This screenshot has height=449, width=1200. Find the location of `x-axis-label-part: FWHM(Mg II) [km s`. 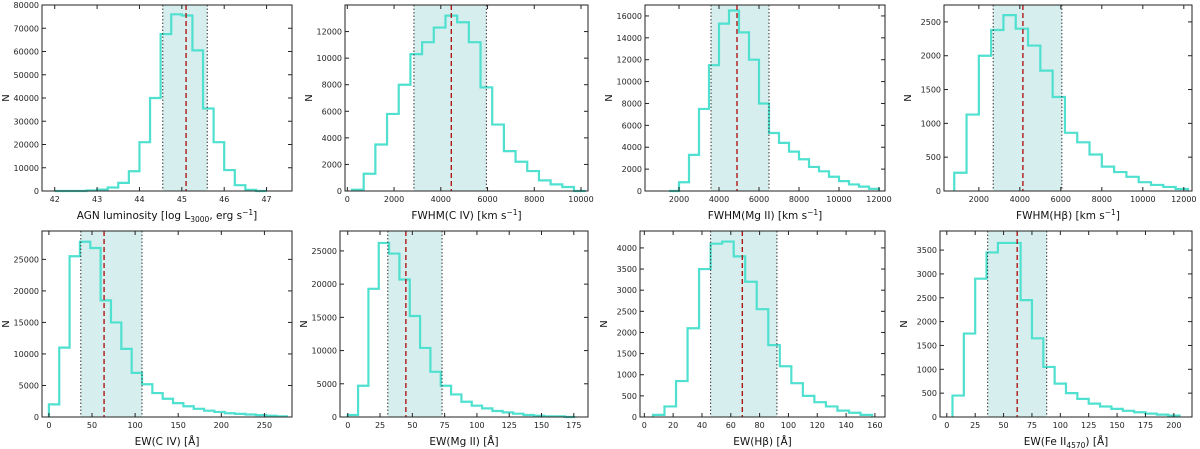

x-axis-label-part: FWHM(Mg II) [km s is located at coordinates (757, 216).